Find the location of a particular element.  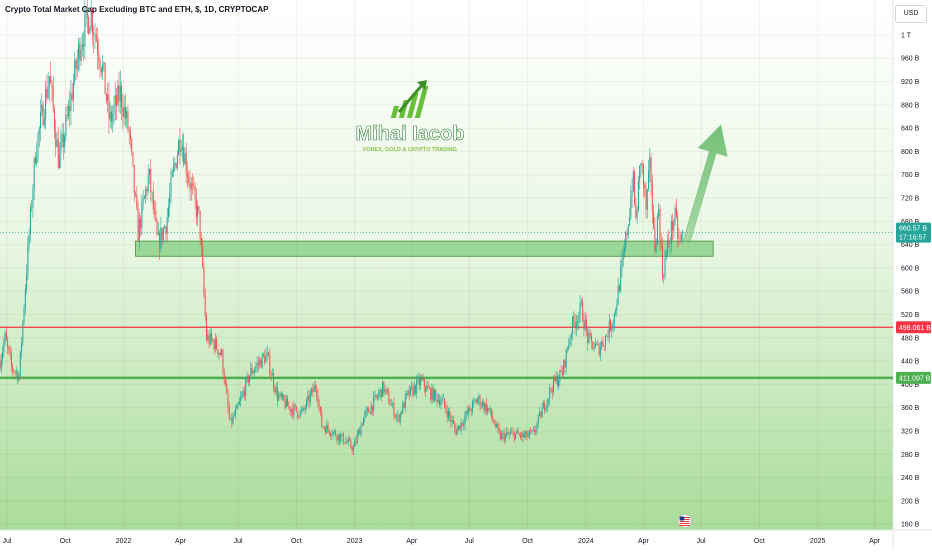

flag-stripe is located at coordinates (684, 523).